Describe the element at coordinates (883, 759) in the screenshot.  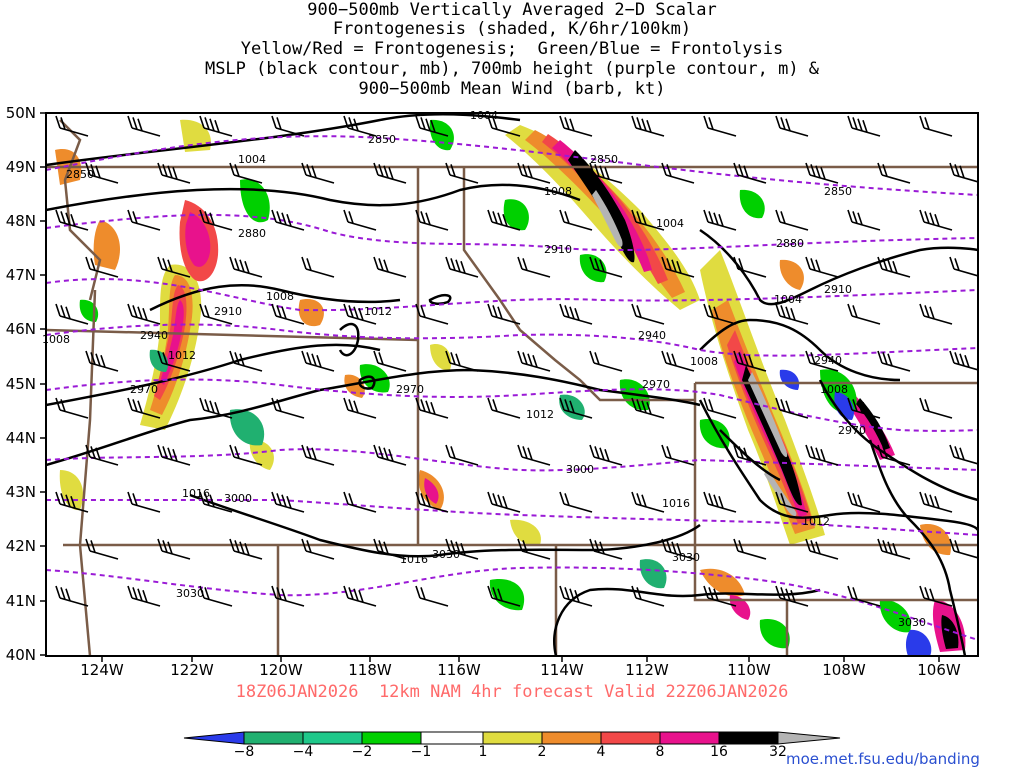
I see `credit-link: moe.met.fsu.edu/banding` at that location.